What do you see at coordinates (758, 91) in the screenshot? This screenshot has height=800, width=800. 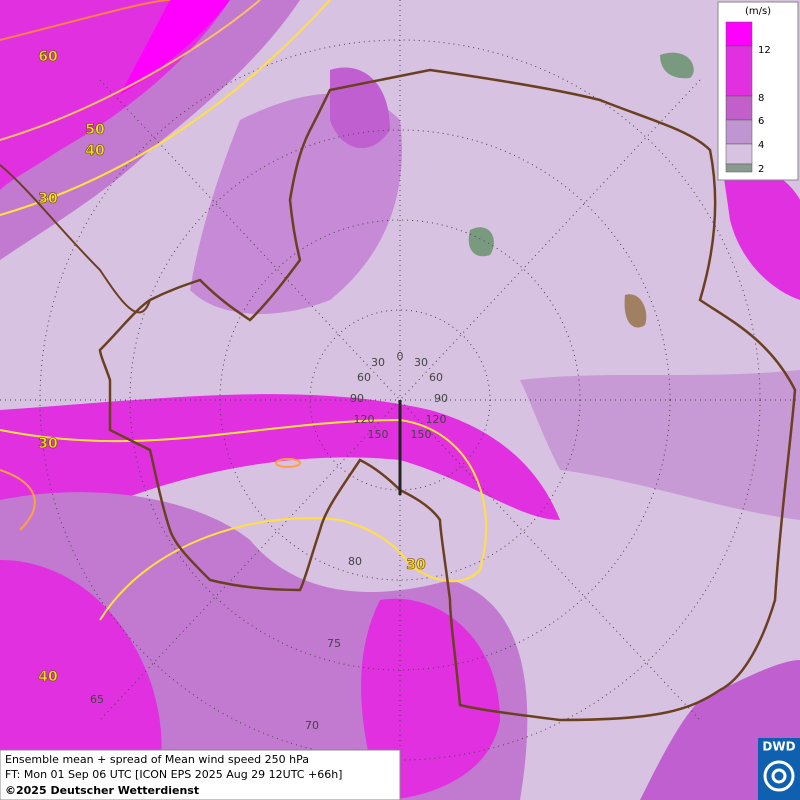 I see `legend: (m/s) 12 8 6 4 2` at bounding box center [758, 91].